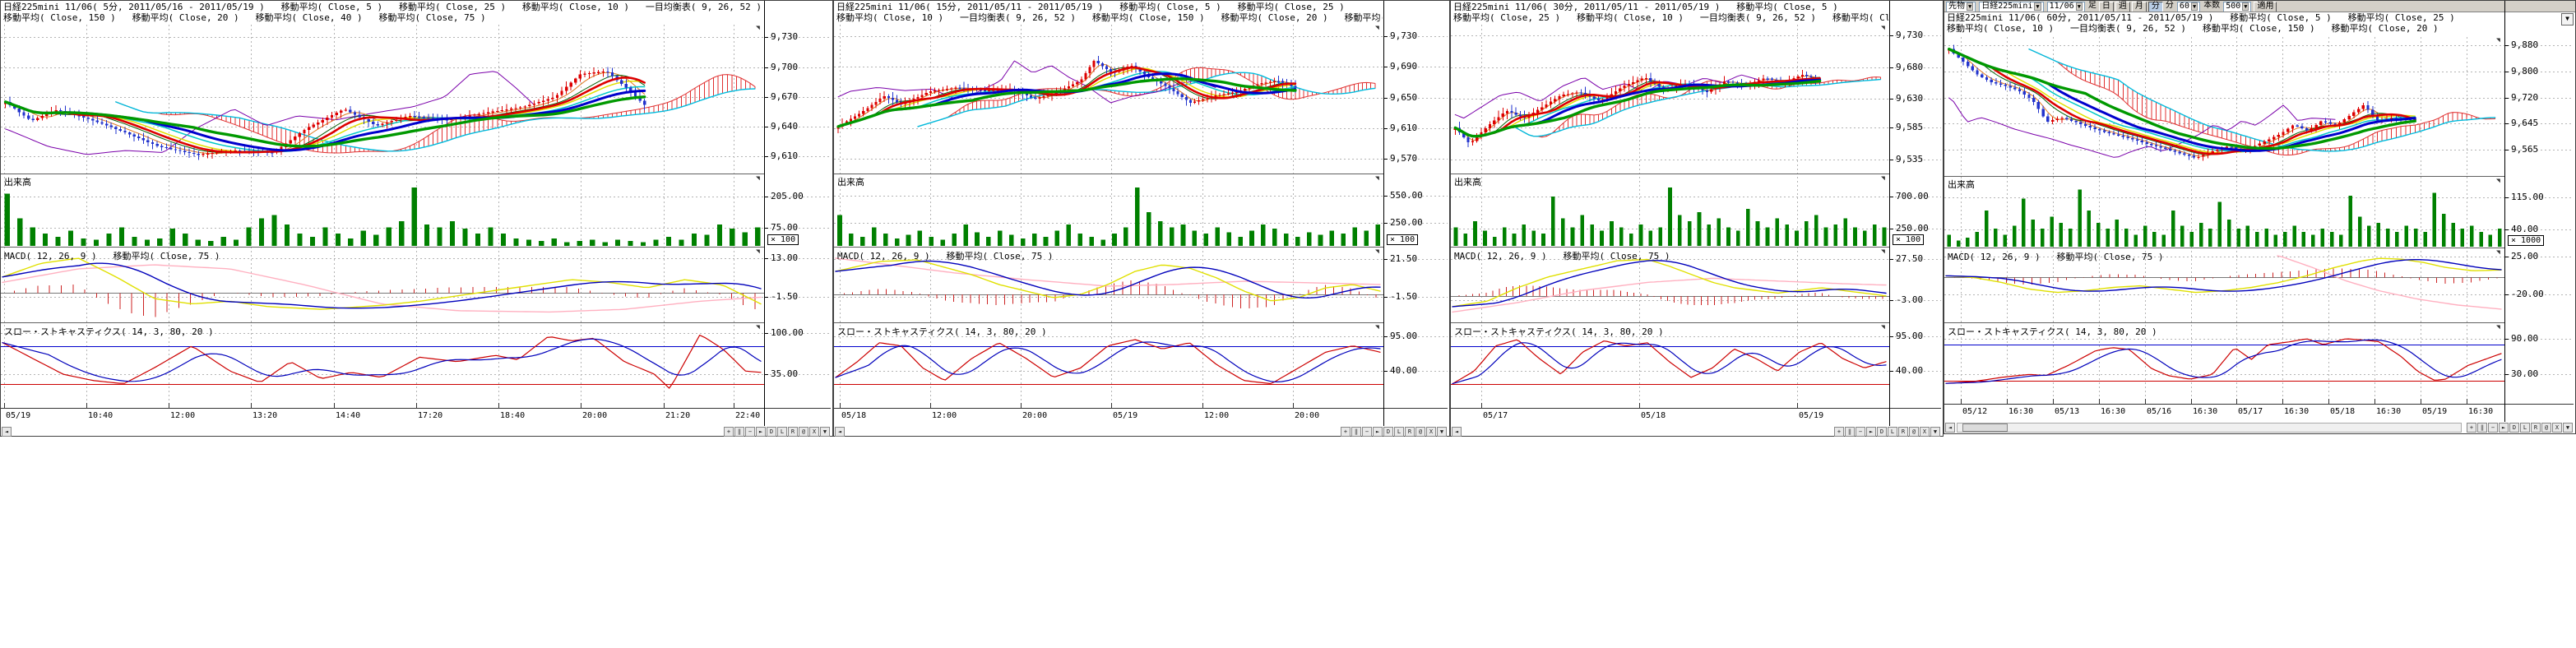 The width and height of the screenshot is (2576, 648). I want to click on price-scale-label: 9,720, so click(2525, 98).